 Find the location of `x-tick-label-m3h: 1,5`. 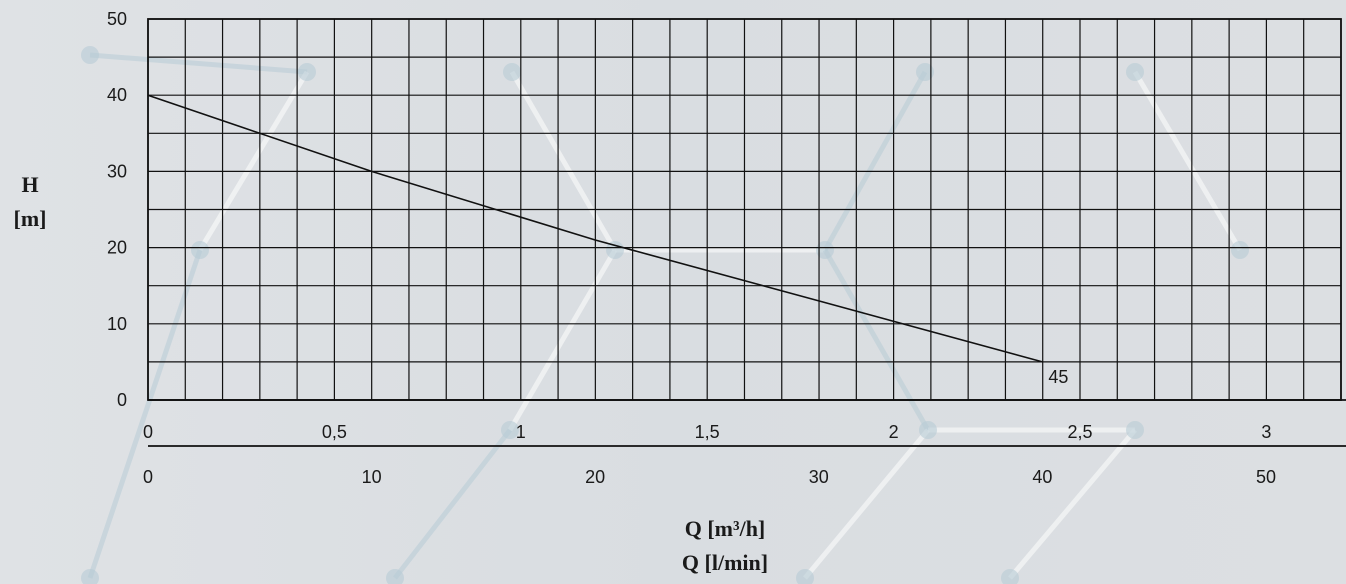

x-tick-label-m3h: 1,5 is located at coordinates (707, 432).